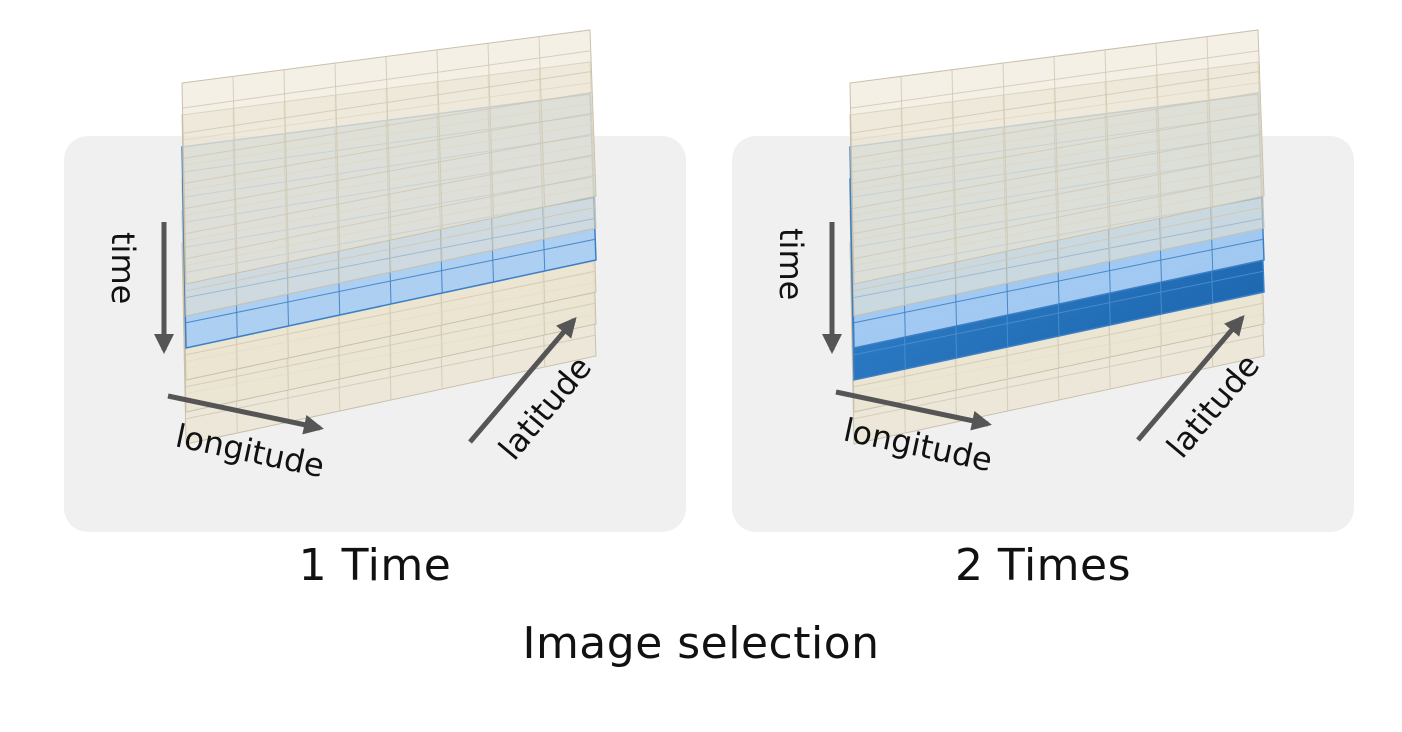 Image resolution: width=1402 pixels, height=732 pixels. Describe the element at coordinates (1043, 565) in the screenshot. I see `panel-caption-2-times: 2 Times` at that location.